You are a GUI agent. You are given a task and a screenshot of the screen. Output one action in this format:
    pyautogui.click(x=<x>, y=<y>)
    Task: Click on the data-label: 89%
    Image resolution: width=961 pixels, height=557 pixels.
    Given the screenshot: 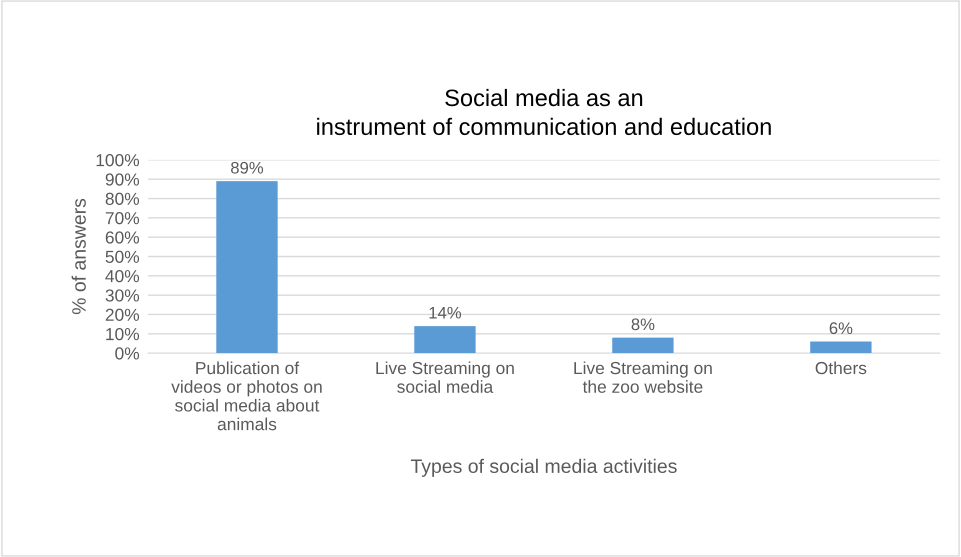 What is the action you would take?
    pyautogui.click(x=247, y=168)
    